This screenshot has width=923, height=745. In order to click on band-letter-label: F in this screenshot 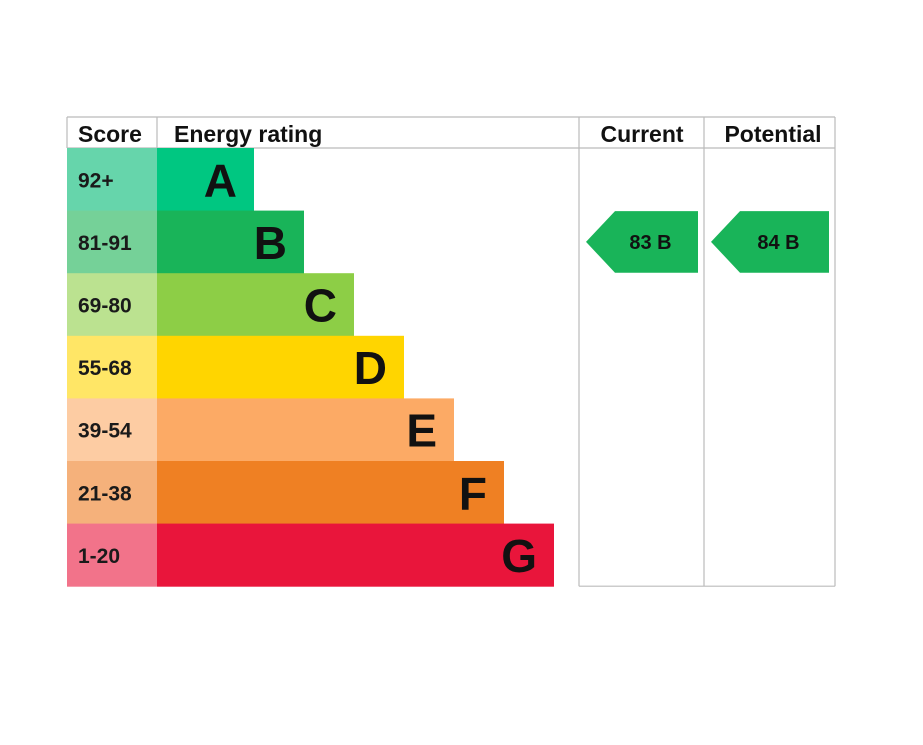, I will do `click(473, 493)`.